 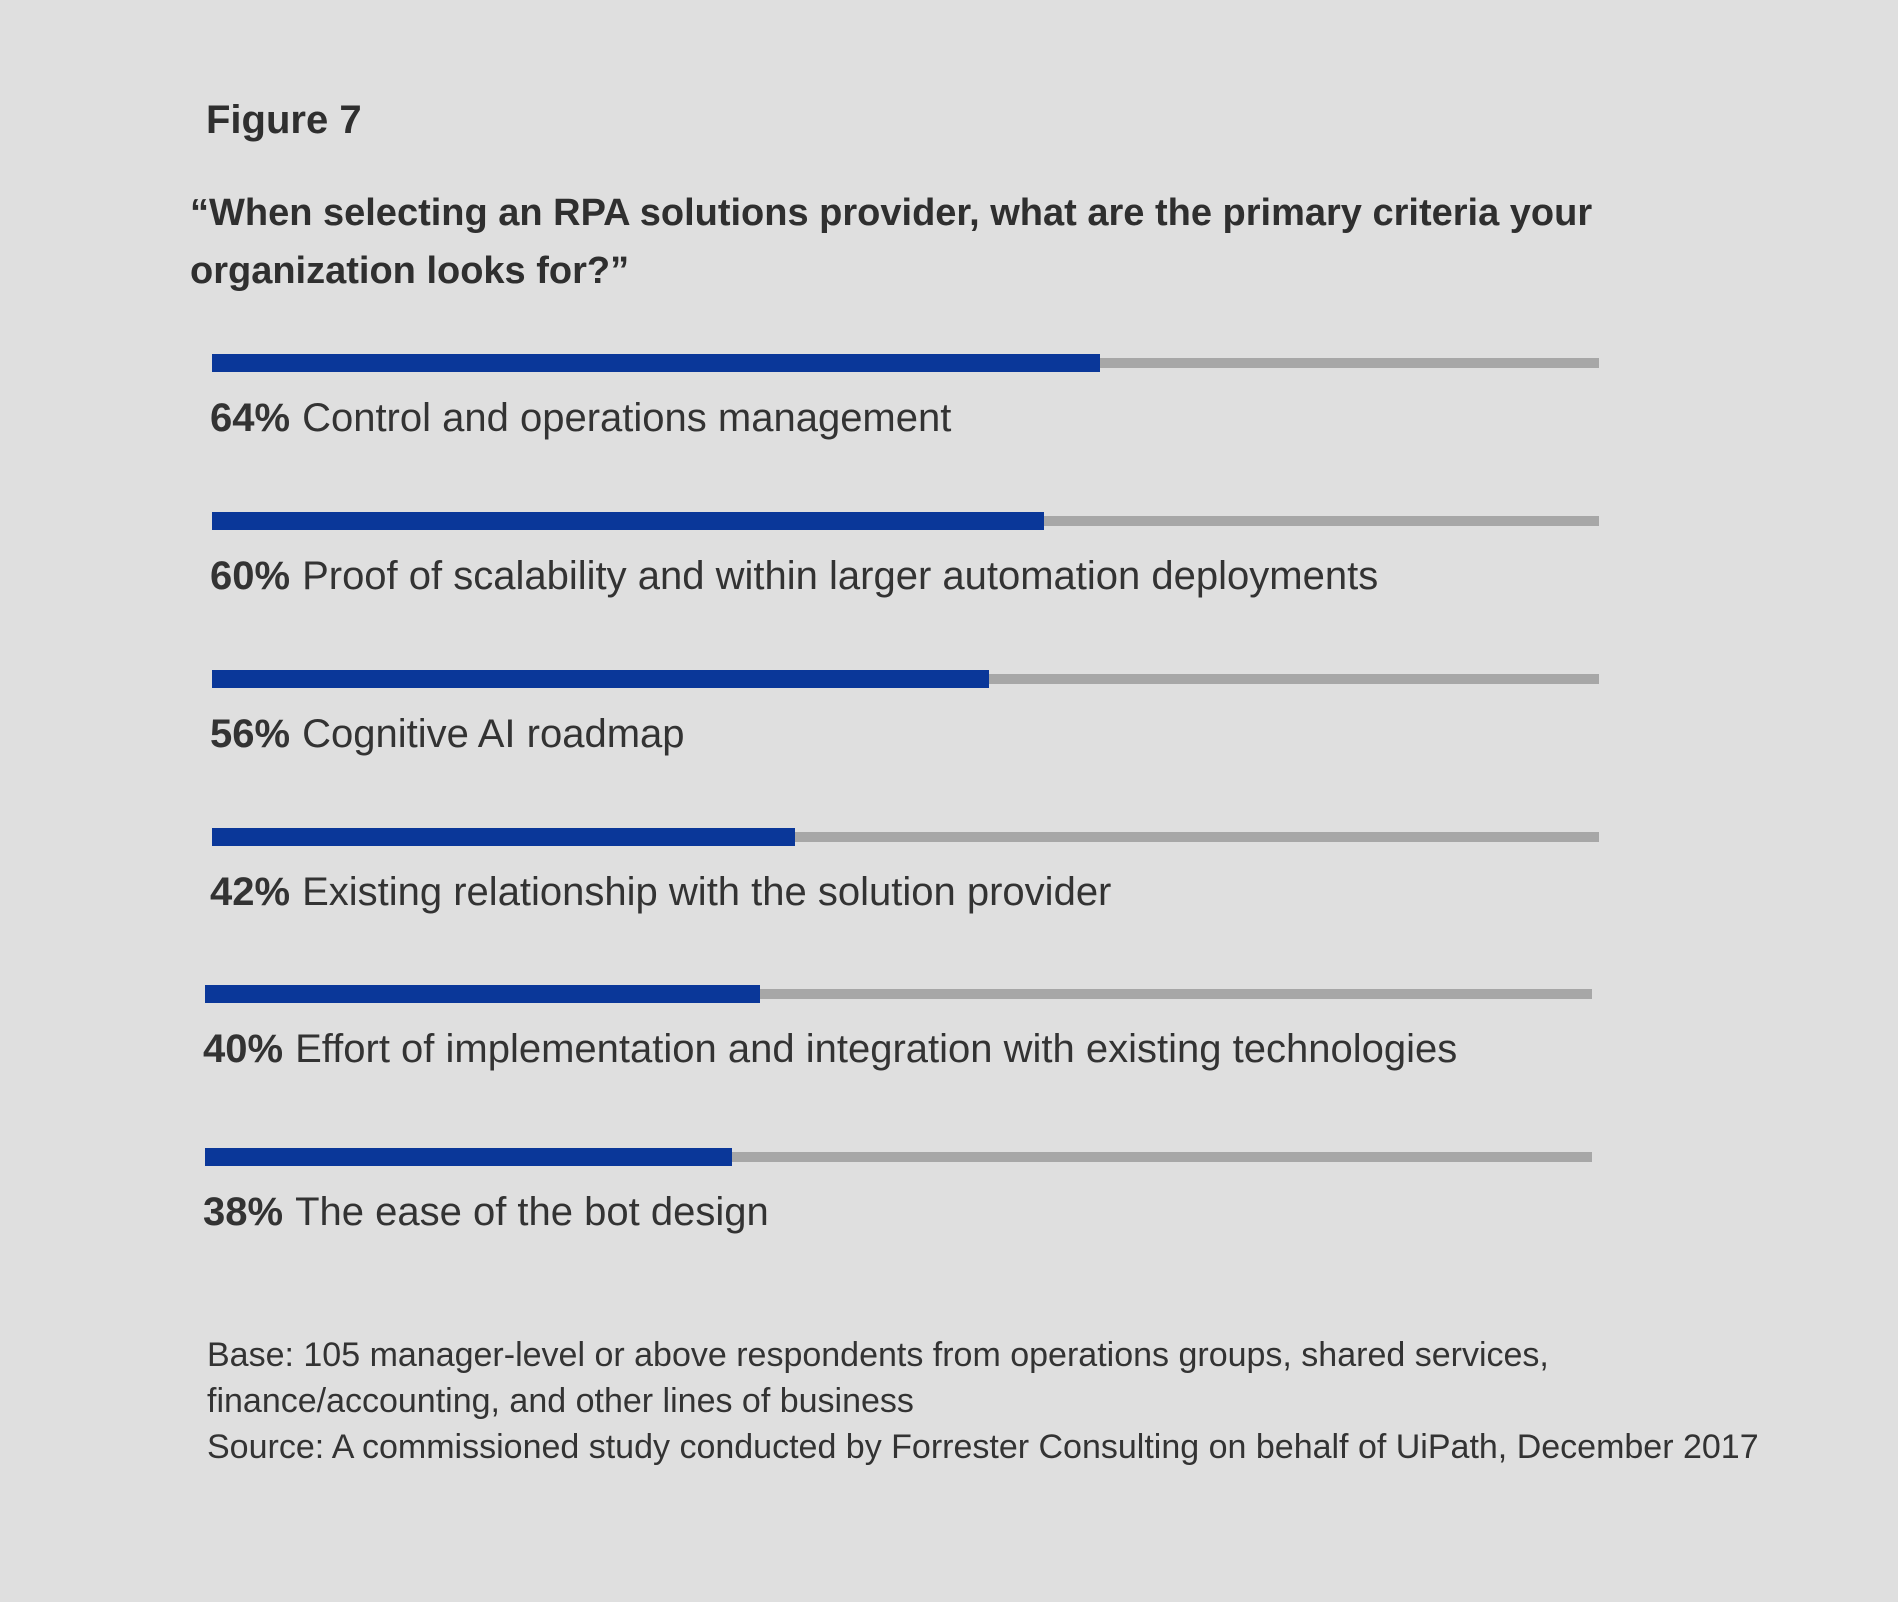 What do you see at coordinates (250, 418) in the screenshot?
I see `bar-value-label: 64%` at bounding box center [250, 418].